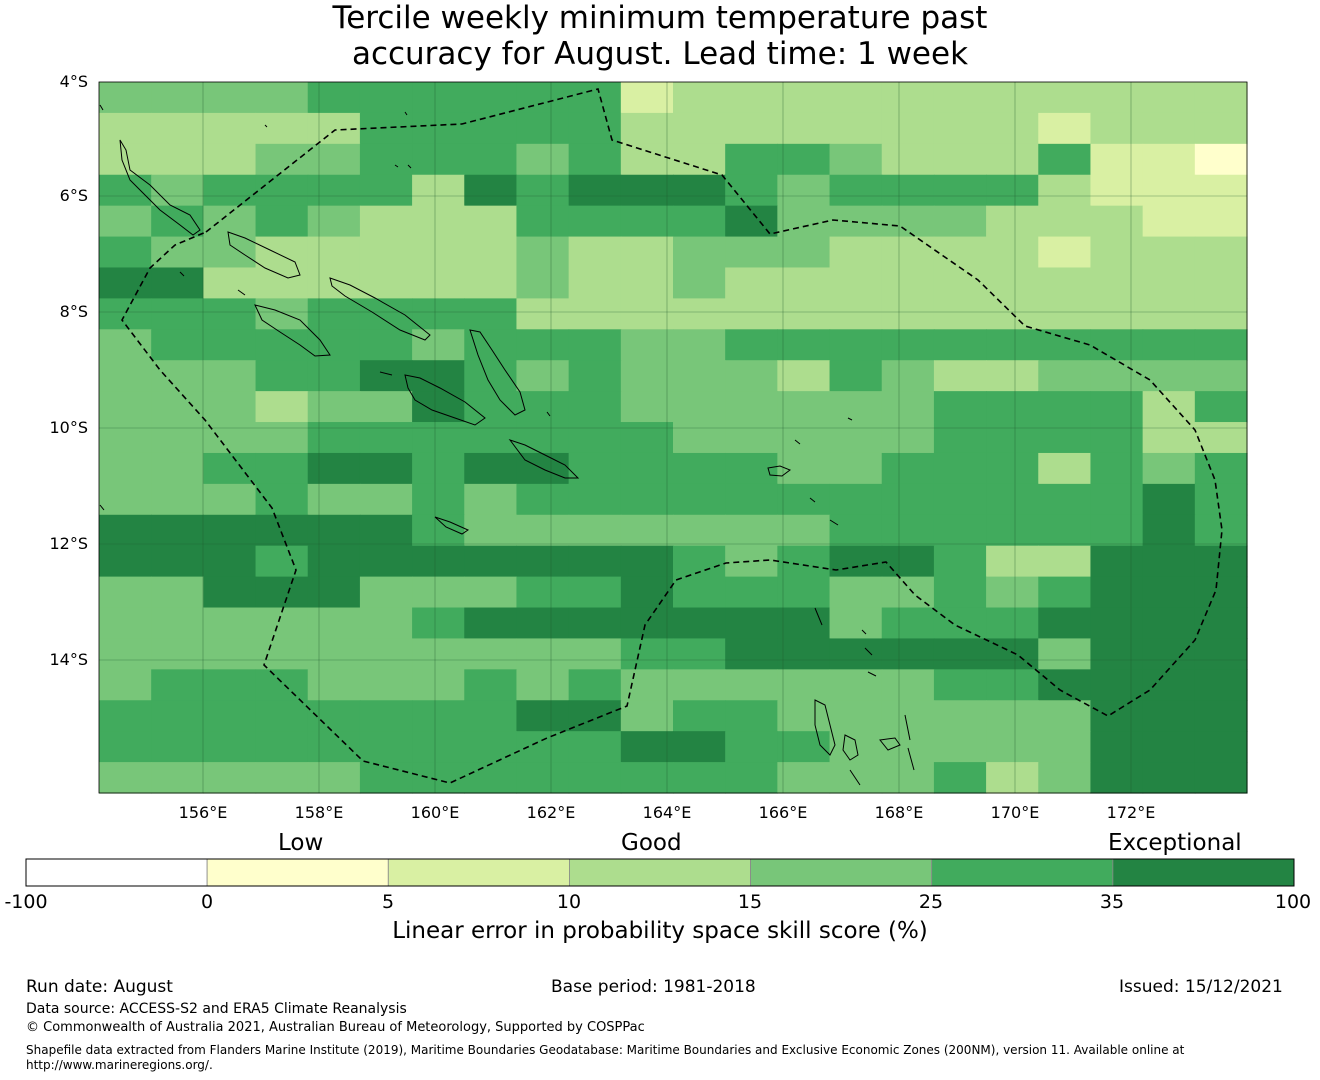 Image resolution: width=1320 pixels, height=1080 pixels. What do you see at coordinates (651, 843) in the screenshot?
I see `legend-category-good: Good` at bounding box center [651, 843].